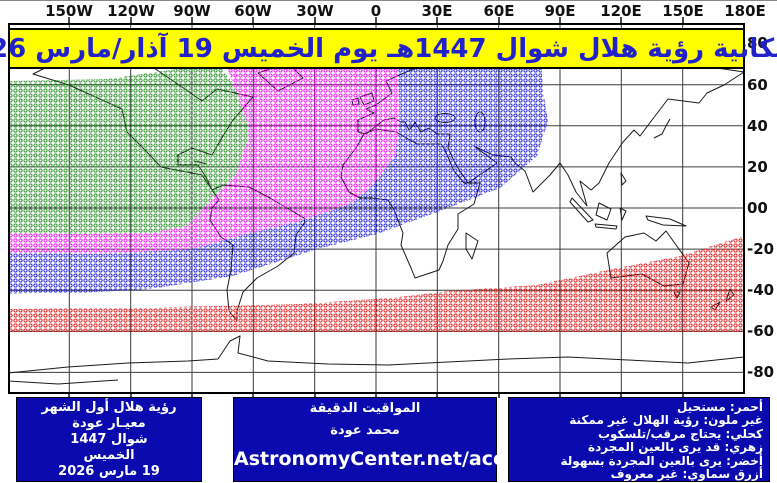  What do you see at coordinates (365, 408) in the screenshot?
I see `credit-line-1: المواقيت الدقيقة` at bounding box center [365, 408].